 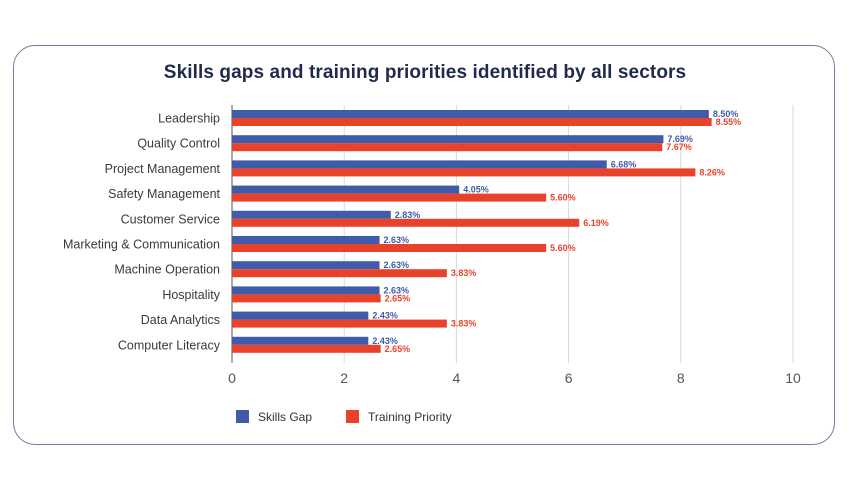 What do you see at coordinates (164, 194) in the screenshot?
I see `category-label: Safety Management` at bounding box center [164, 194].